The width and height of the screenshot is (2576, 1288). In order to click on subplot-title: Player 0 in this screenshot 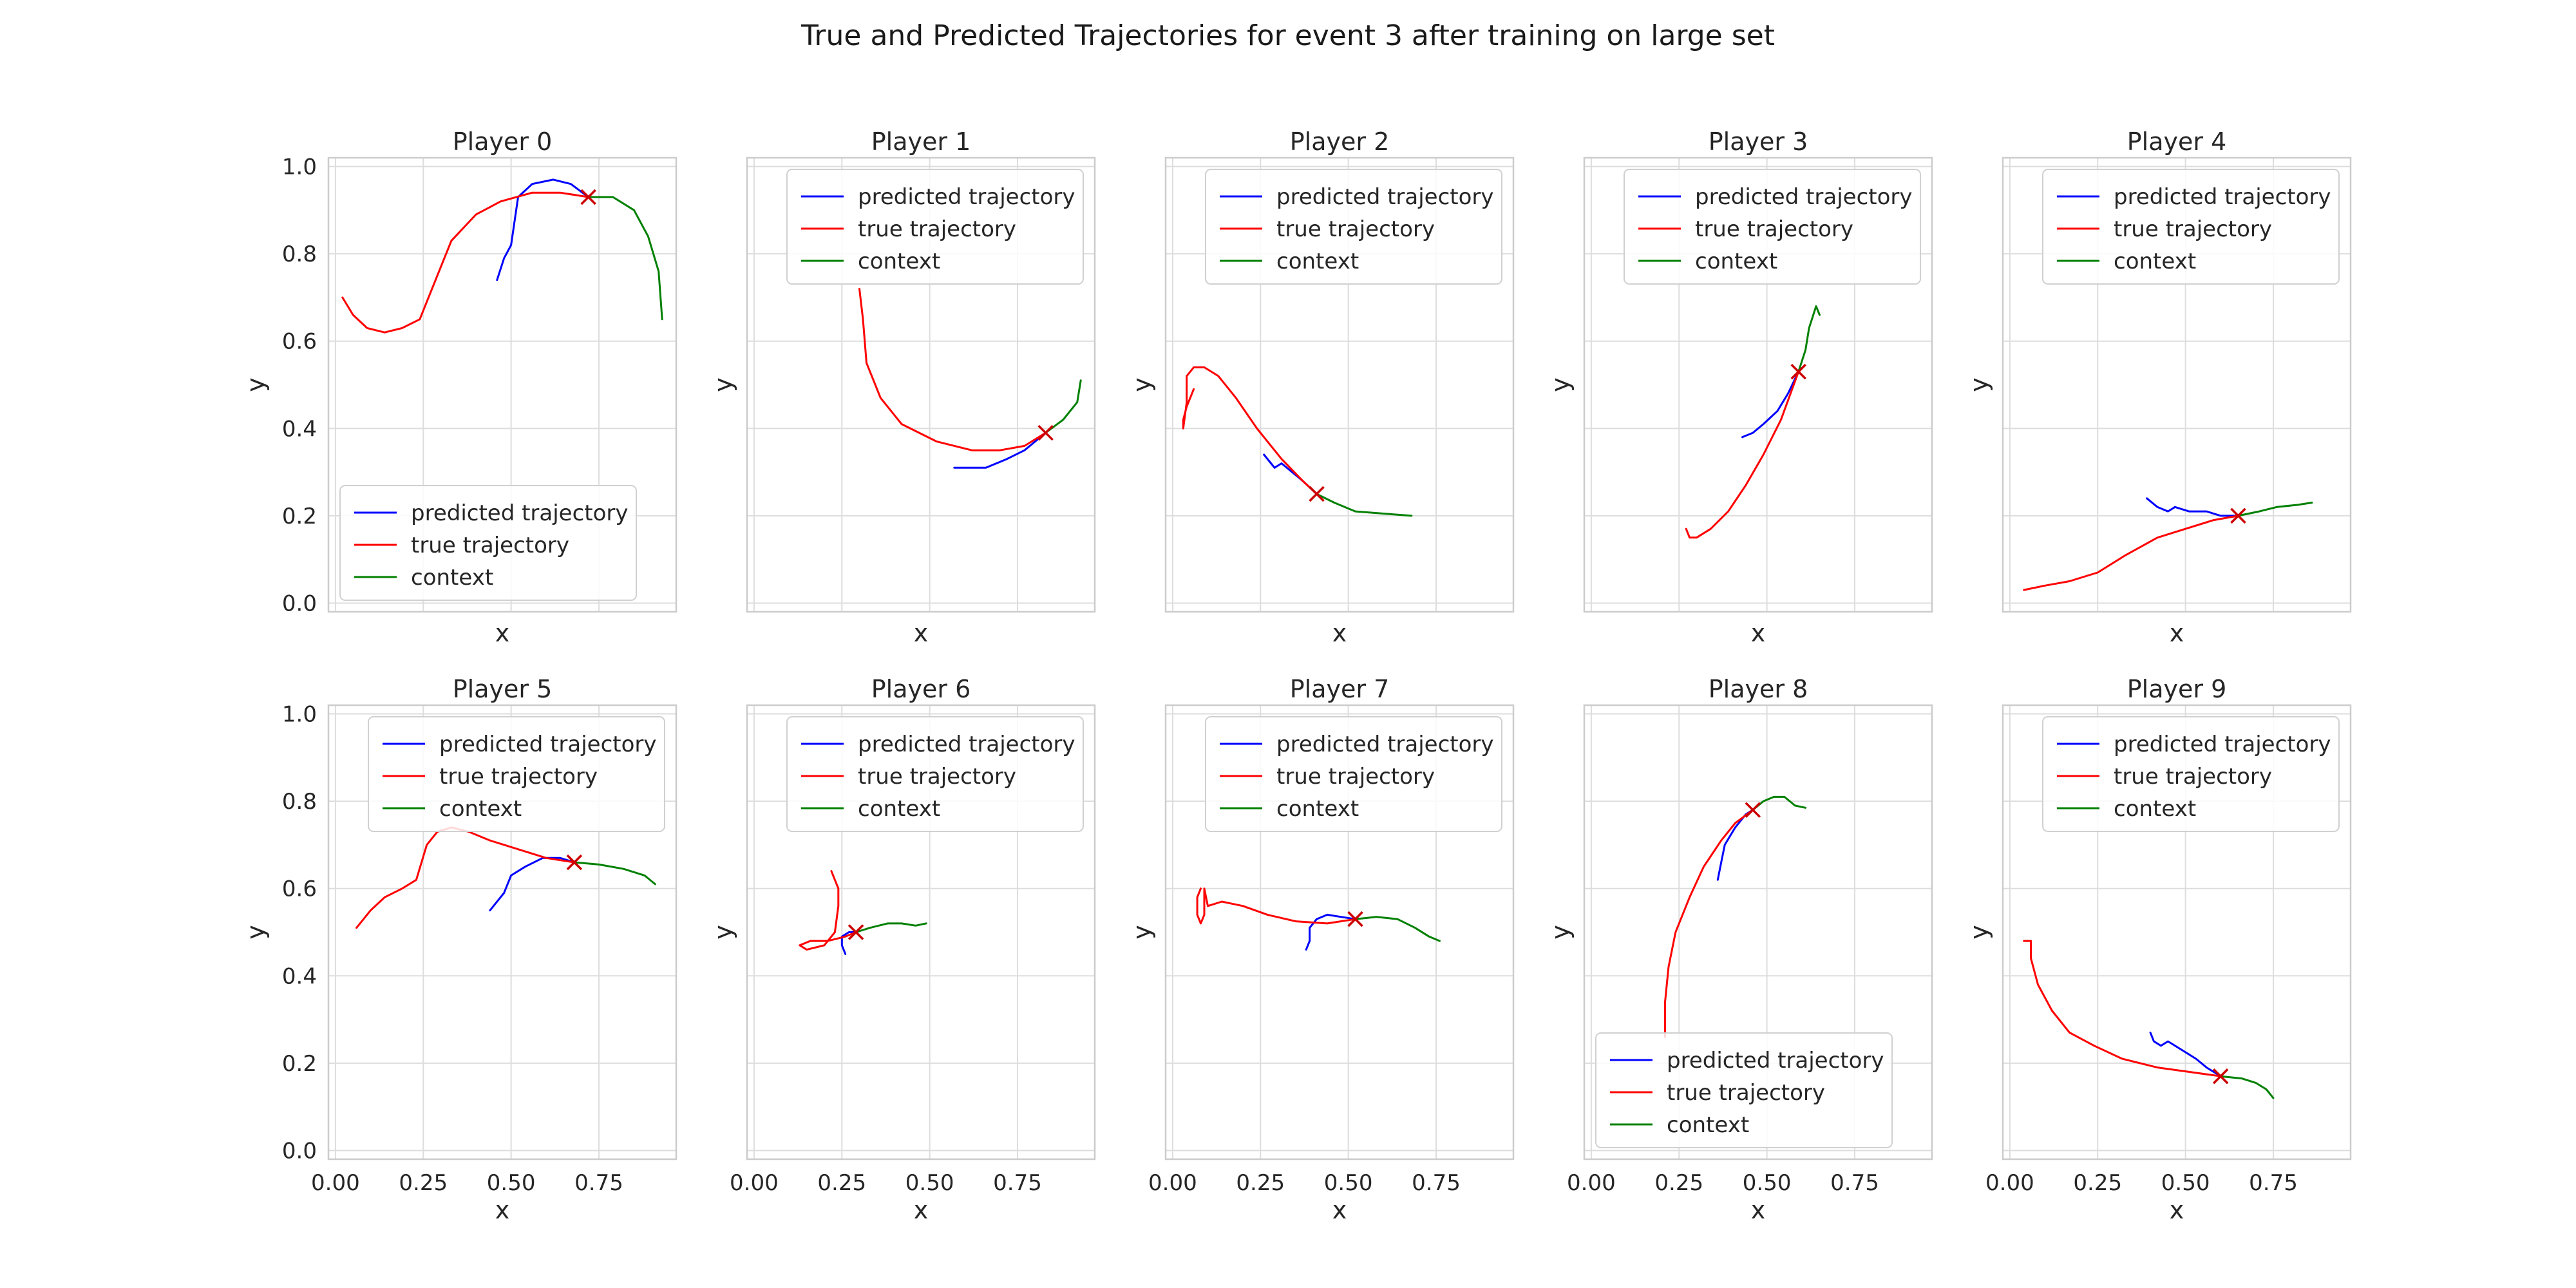, I will do `click(503, 142)`.